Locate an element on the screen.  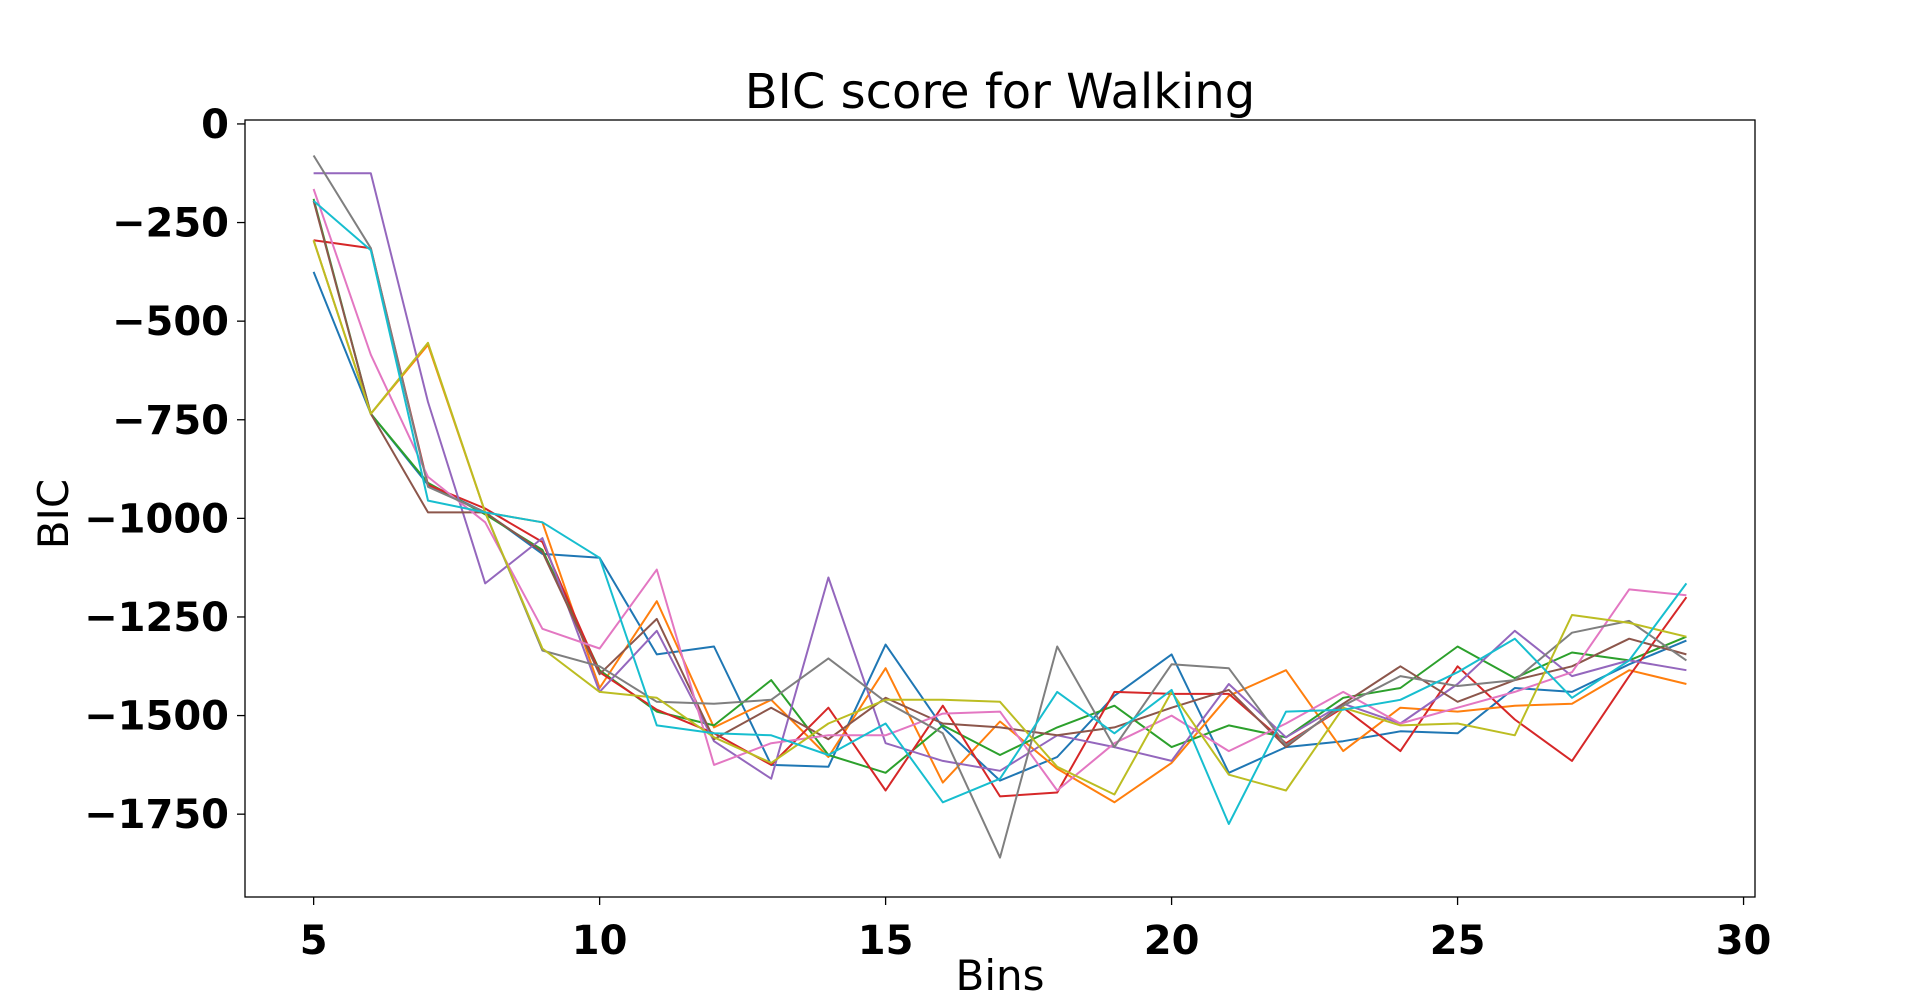
x-axis-label: Bins is located at coordinates (1000, 972).